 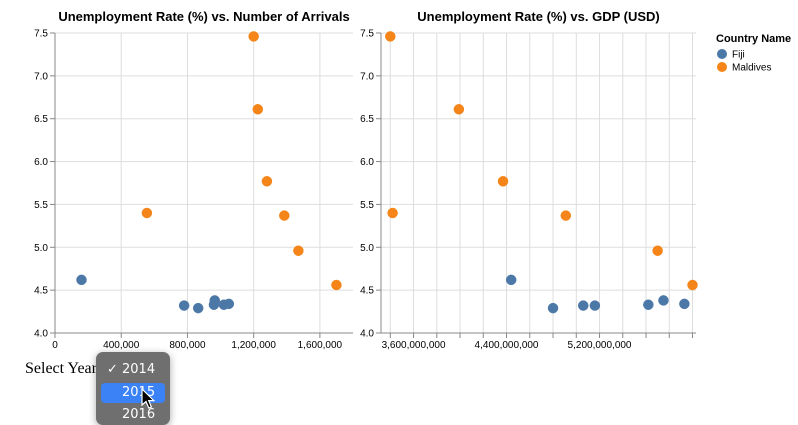 What do you see at coordinates (538, 16) in the screenshot?
I see `chart-title: Unemployment Rate (%) vs. GDP (USD)` at bounding box center [538, 16].